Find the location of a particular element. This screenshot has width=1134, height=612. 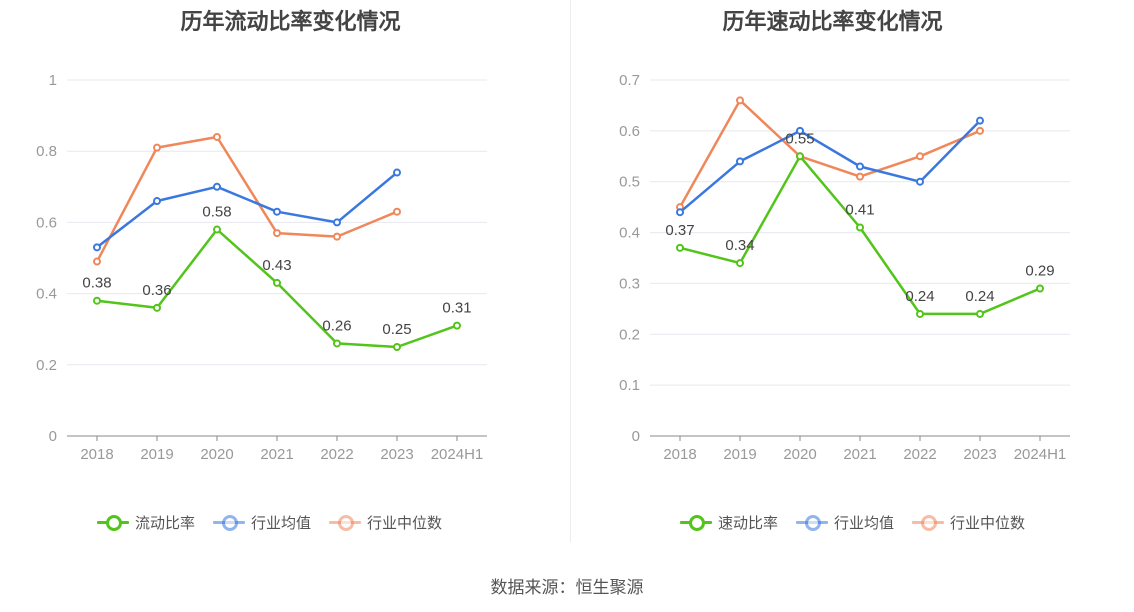

legend: 速动比率 行业均值 行业中位数 is located at coordinates (852, 522).